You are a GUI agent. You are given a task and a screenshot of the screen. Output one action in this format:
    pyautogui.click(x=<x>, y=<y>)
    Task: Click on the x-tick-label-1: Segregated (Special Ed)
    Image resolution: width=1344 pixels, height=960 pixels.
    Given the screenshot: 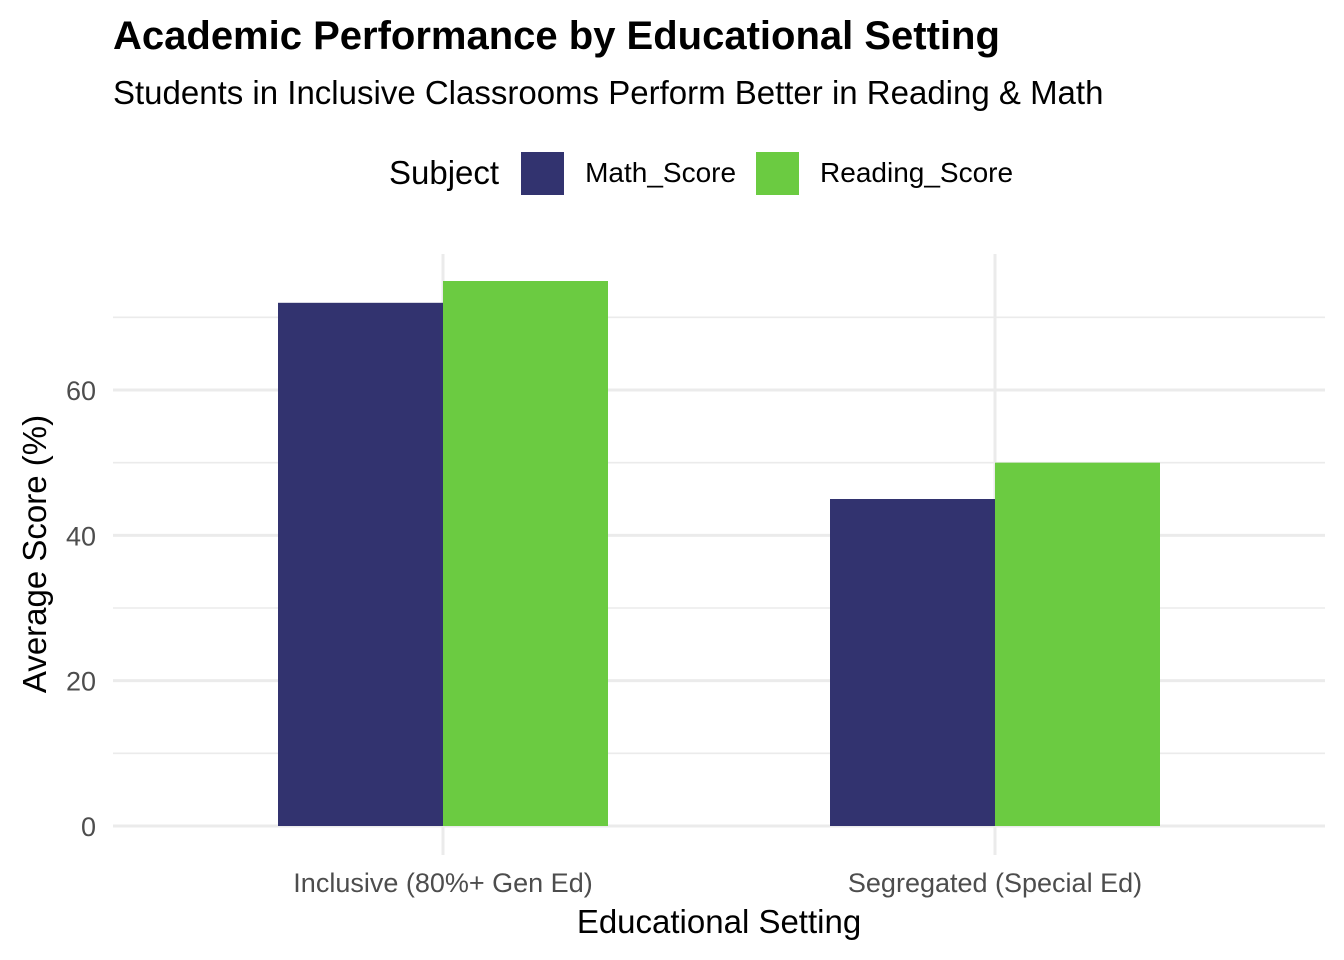 What is the action you would take?
    pyautogui.click(x=995, y=883)
    